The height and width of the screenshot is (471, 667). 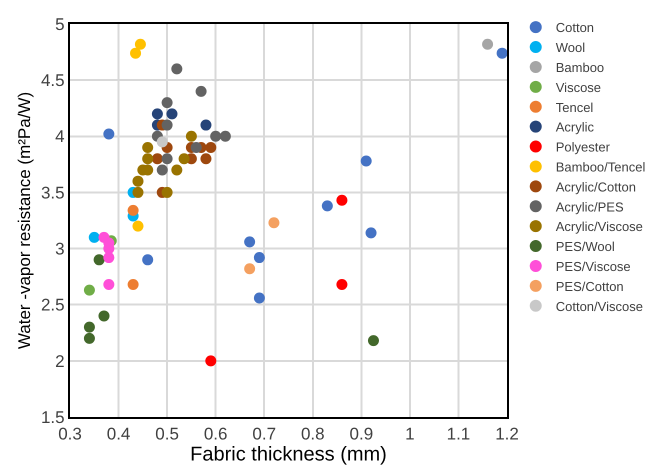 What do you see at coordinates (52, 80) in the screenshot?
I see `y-tick-label: 4.5` at bounding box center [52, 80].